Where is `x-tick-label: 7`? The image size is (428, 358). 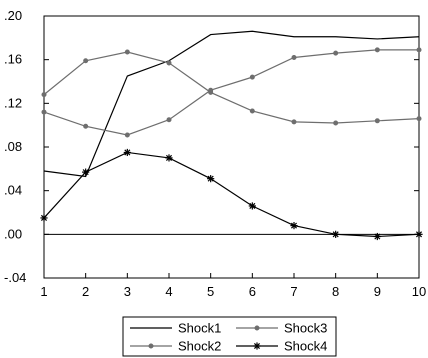 x-tick-label: 7 is located at coordinates (293, 291).